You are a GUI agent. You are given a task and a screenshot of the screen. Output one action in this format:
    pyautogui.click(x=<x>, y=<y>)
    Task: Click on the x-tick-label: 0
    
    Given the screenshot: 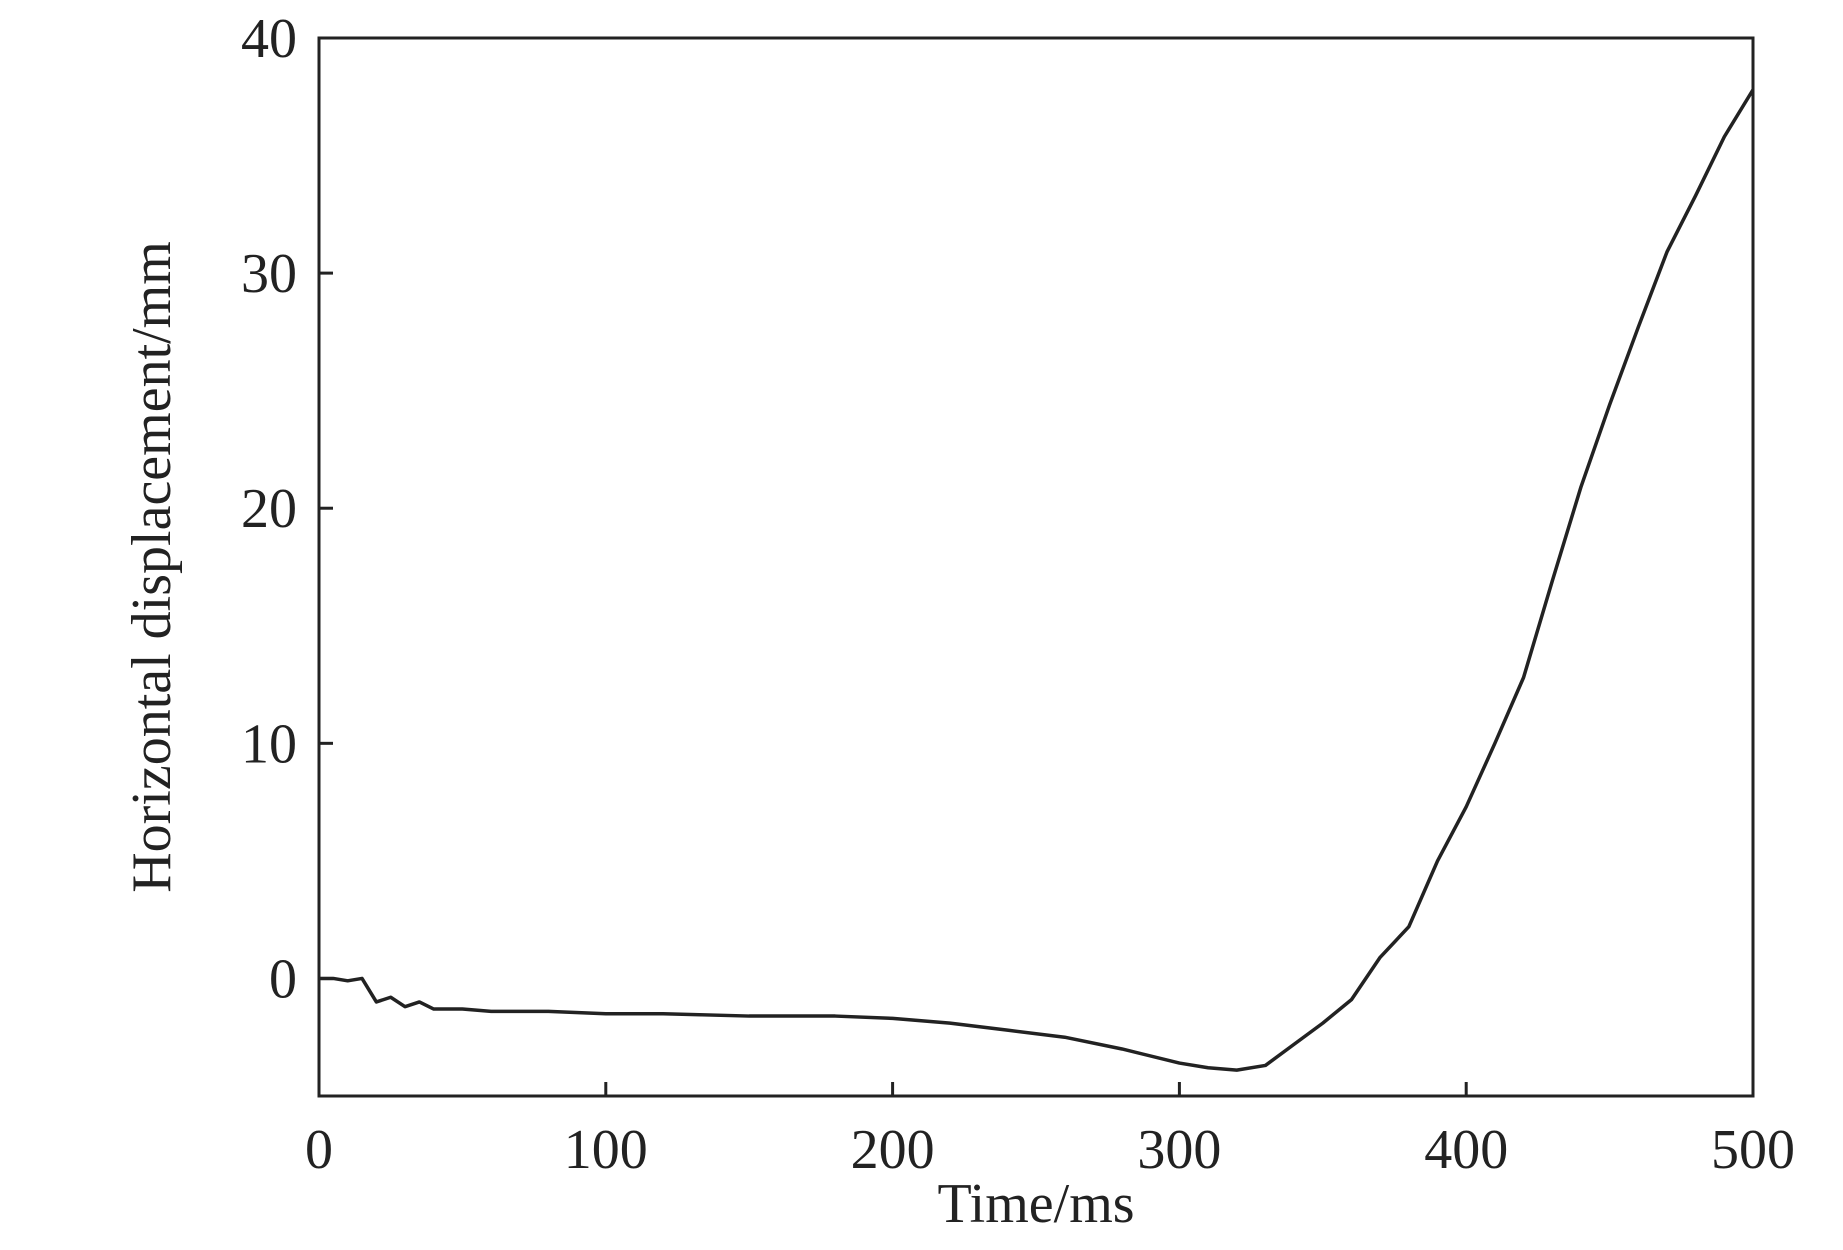 What is the action you would take?
    pyautogui.click(x=319, y=1150)
    